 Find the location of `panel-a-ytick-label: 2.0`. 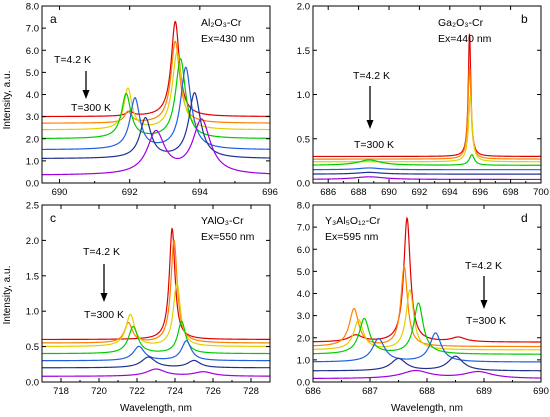

panel-a-ytick-label: 2.0 is located at coordinates (32, 139).